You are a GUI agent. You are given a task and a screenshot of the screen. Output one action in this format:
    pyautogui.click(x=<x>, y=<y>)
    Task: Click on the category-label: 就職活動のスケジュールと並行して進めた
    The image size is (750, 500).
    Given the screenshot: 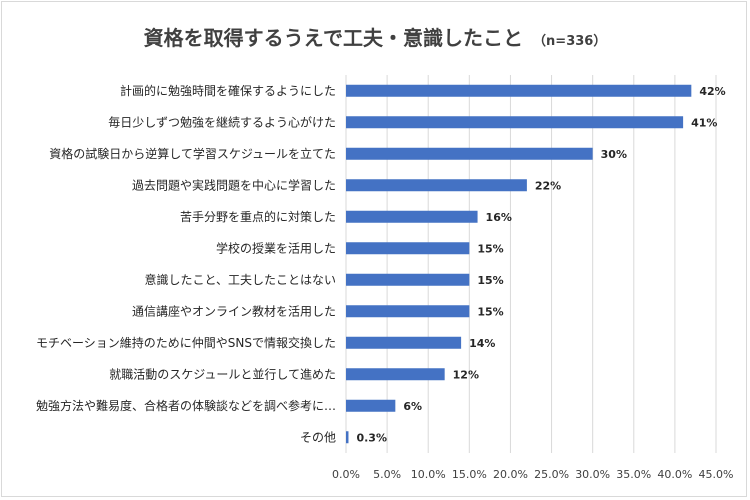 What is the action you would take?
    pyautogui.click(x=222, y=374)
    